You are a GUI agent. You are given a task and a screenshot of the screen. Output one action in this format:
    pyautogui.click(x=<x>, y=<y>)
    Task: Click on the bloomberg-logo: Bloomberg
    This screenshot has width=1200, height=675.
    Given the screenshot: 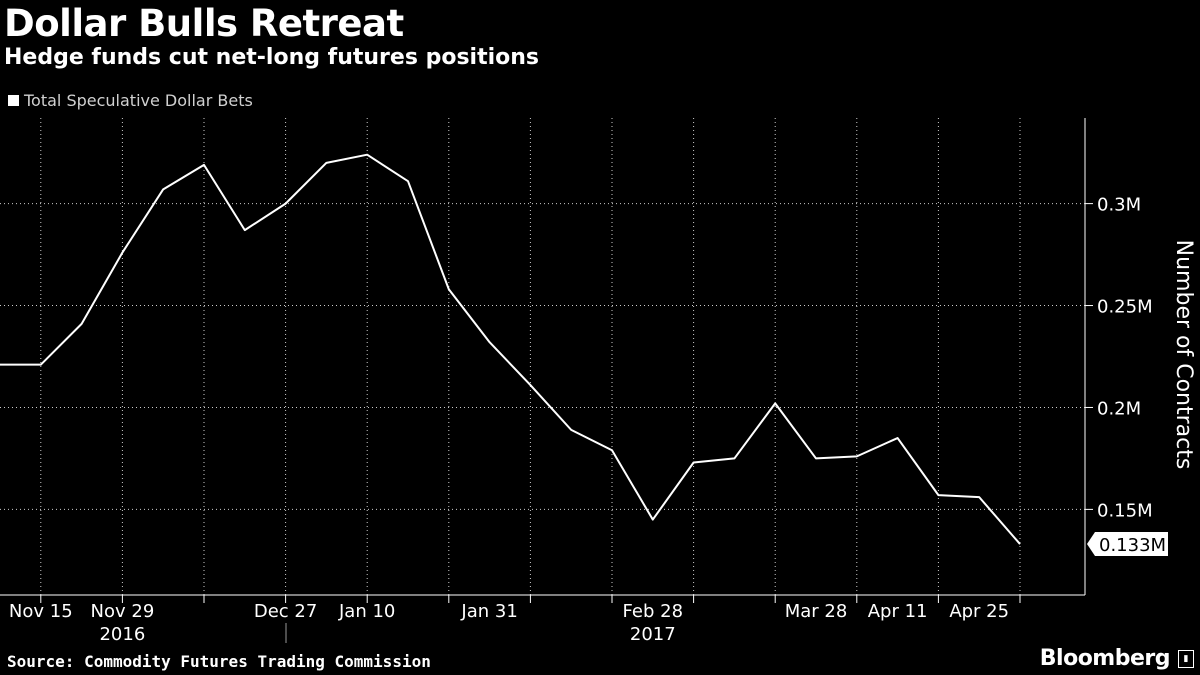 What is the action you would take?
    pyautogui.click(x=1105, y=658)
    